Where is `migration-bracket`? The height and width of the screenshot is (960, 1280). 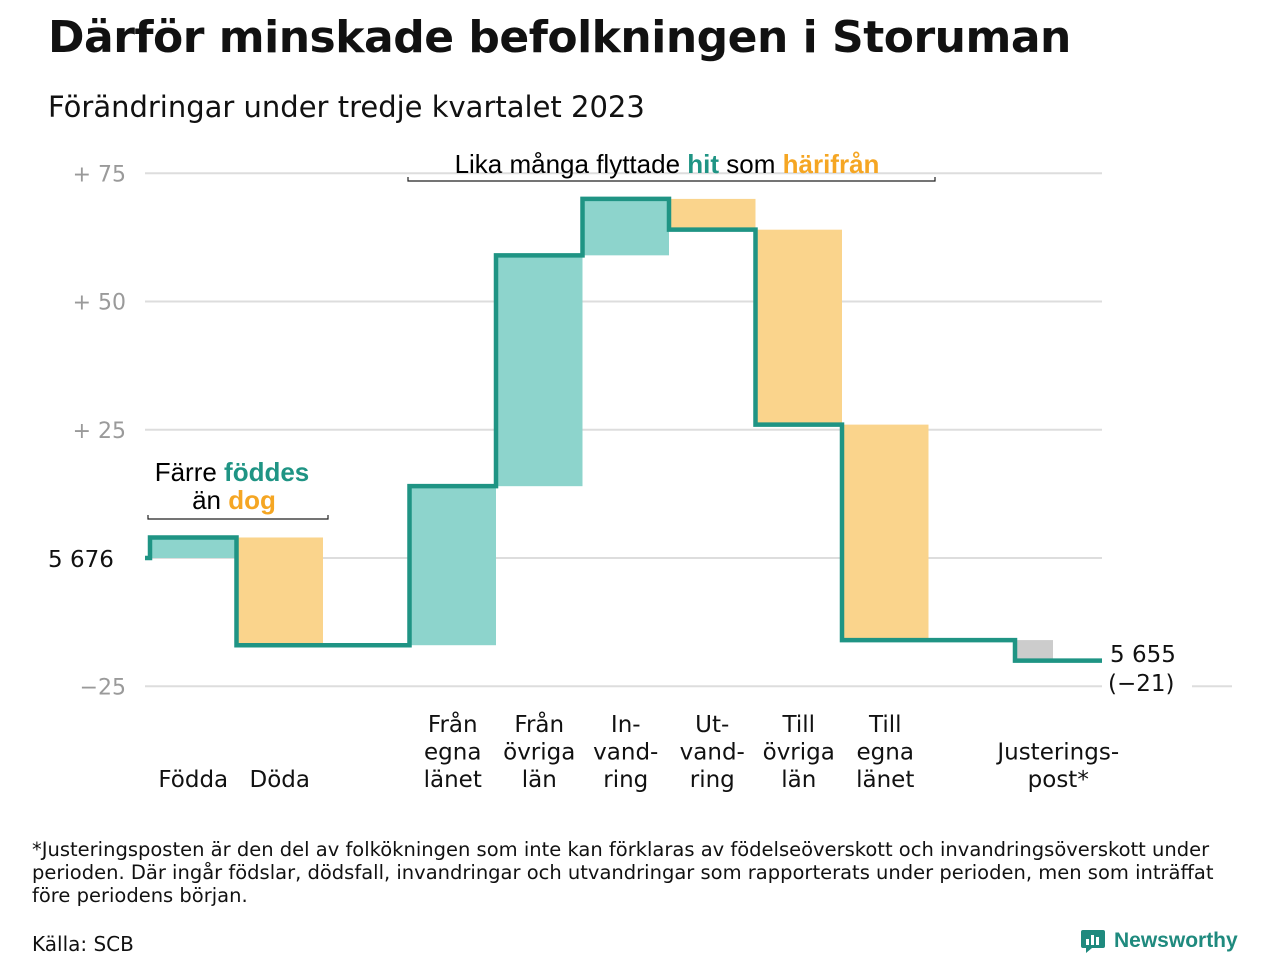 migration-bracket is located at coordinates (671, 179).